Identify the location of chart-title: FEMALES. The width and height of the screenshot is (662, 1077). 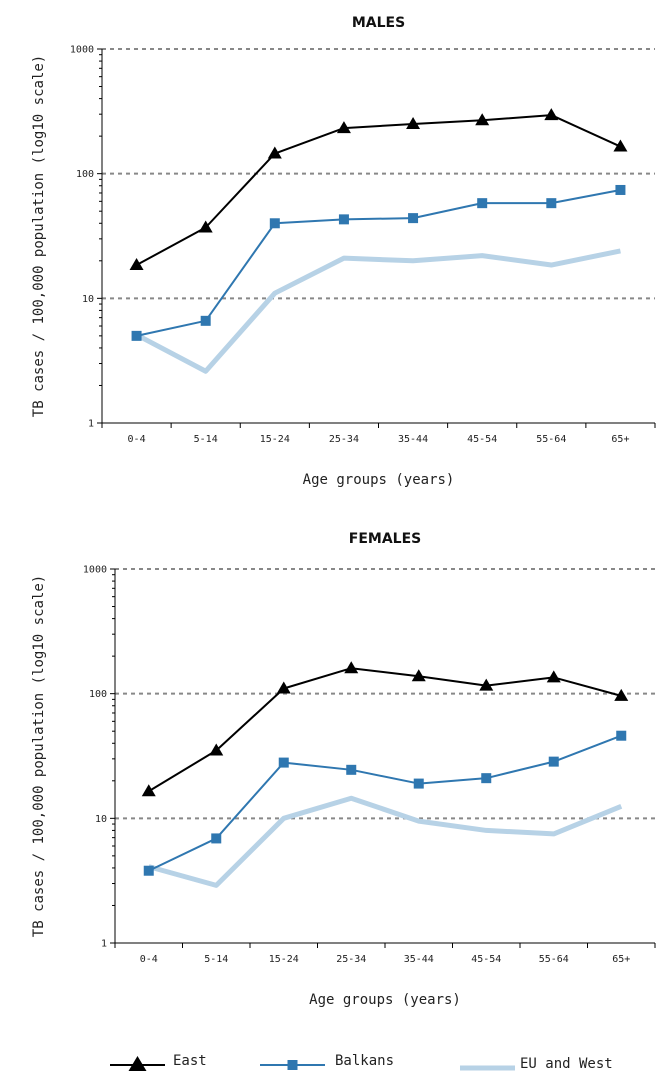
(385, 539).